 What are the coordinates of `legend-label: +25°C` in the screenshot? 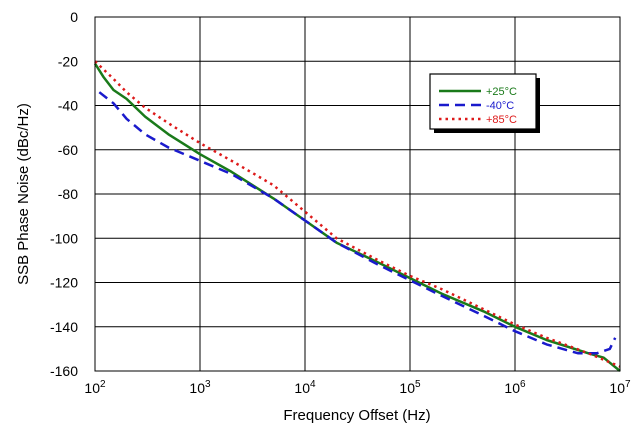 It's located at (501, 92).